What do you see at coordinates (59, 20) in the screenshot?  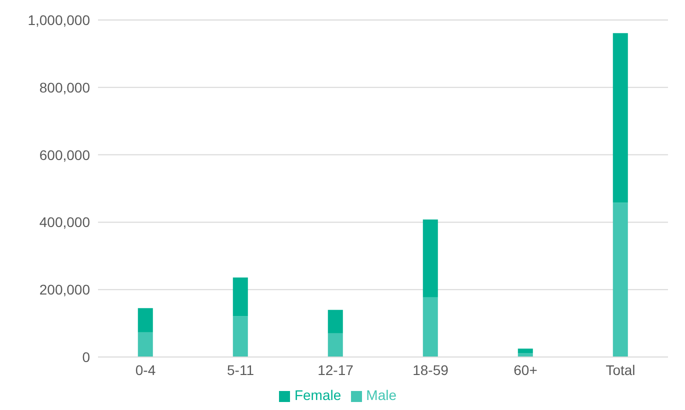 I see `y-tick-label: 1,000,000` at bounding box center [59, 20].